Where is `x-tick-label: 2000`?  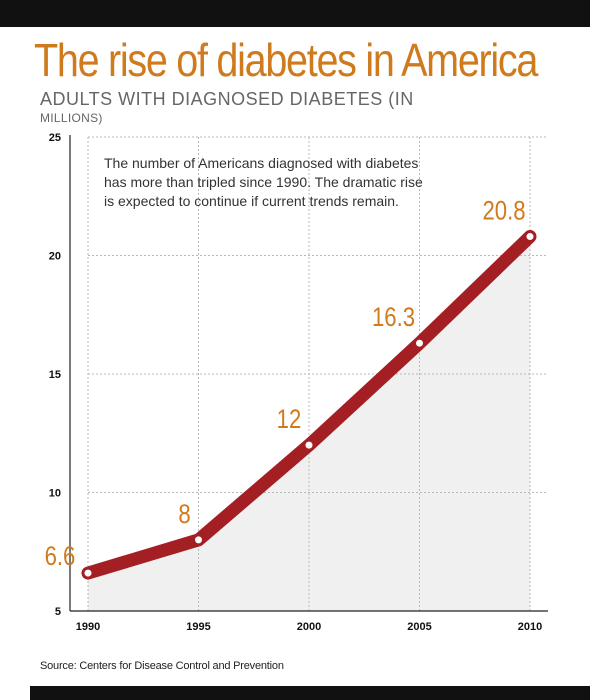
x-tick-label: 2000 is located at coordinates (309, 627).